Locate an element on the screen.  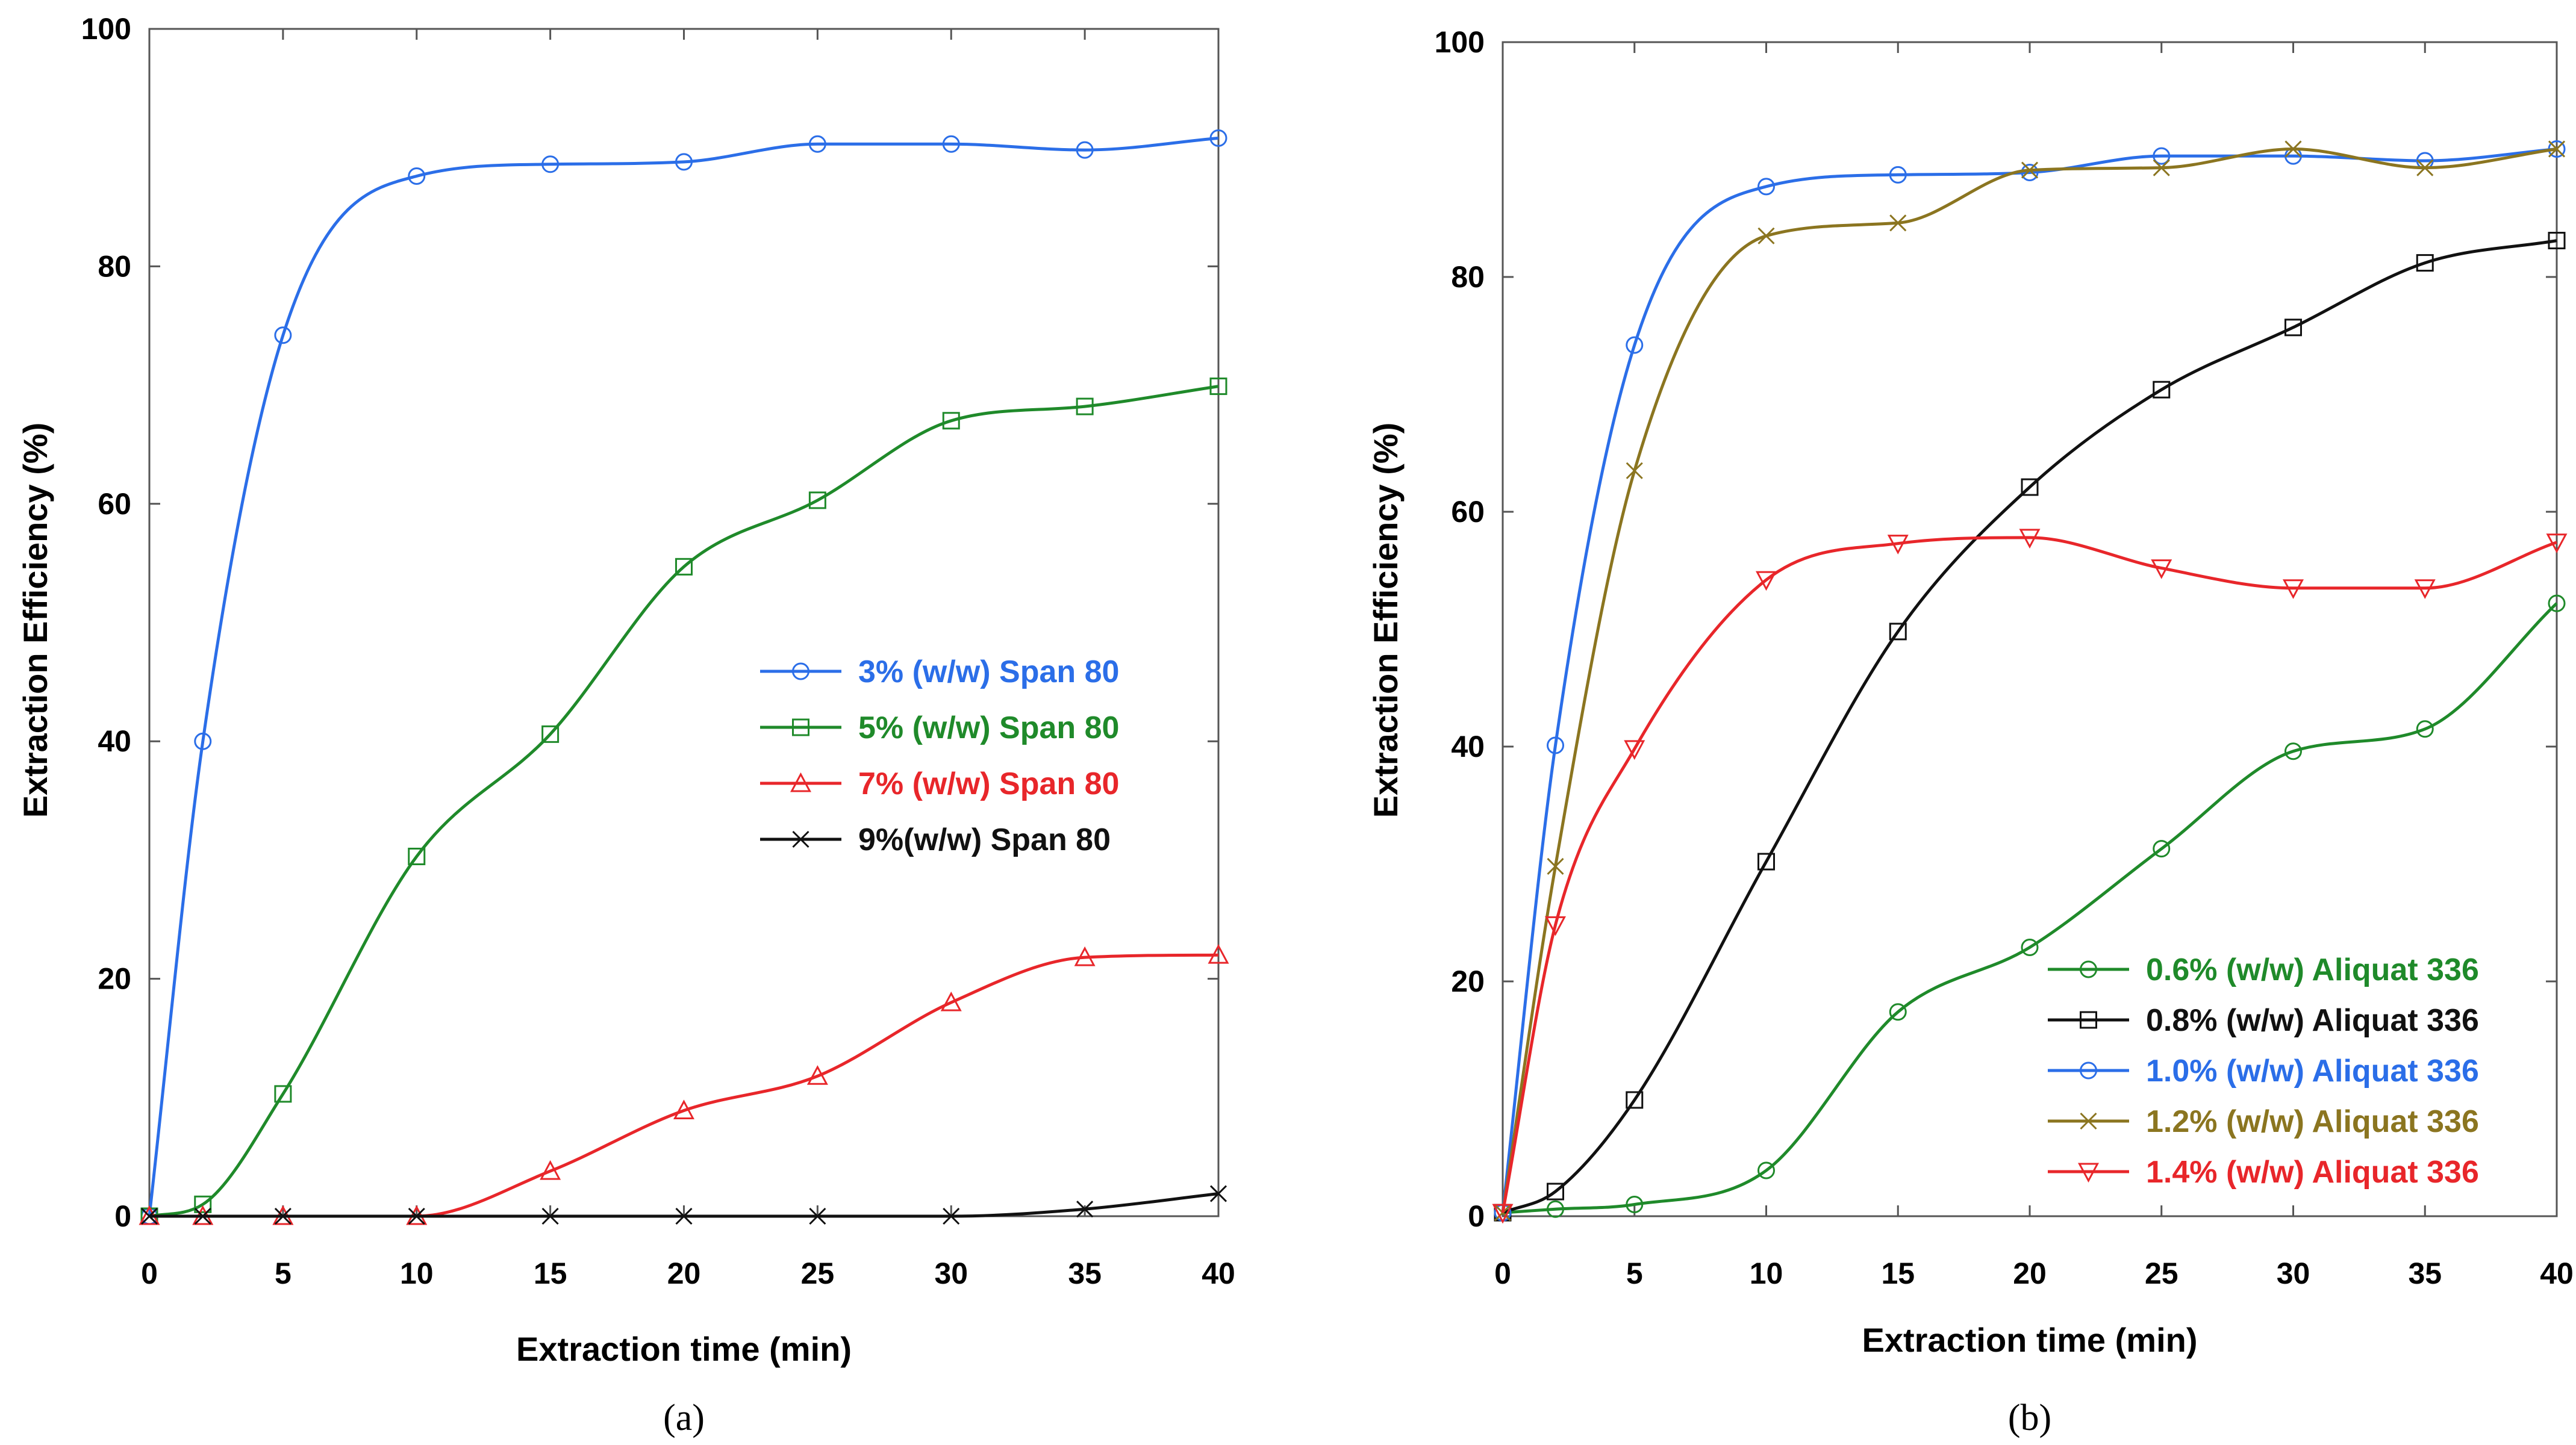
y-tick-label: 0 is located at coordinates (1476, 1216).